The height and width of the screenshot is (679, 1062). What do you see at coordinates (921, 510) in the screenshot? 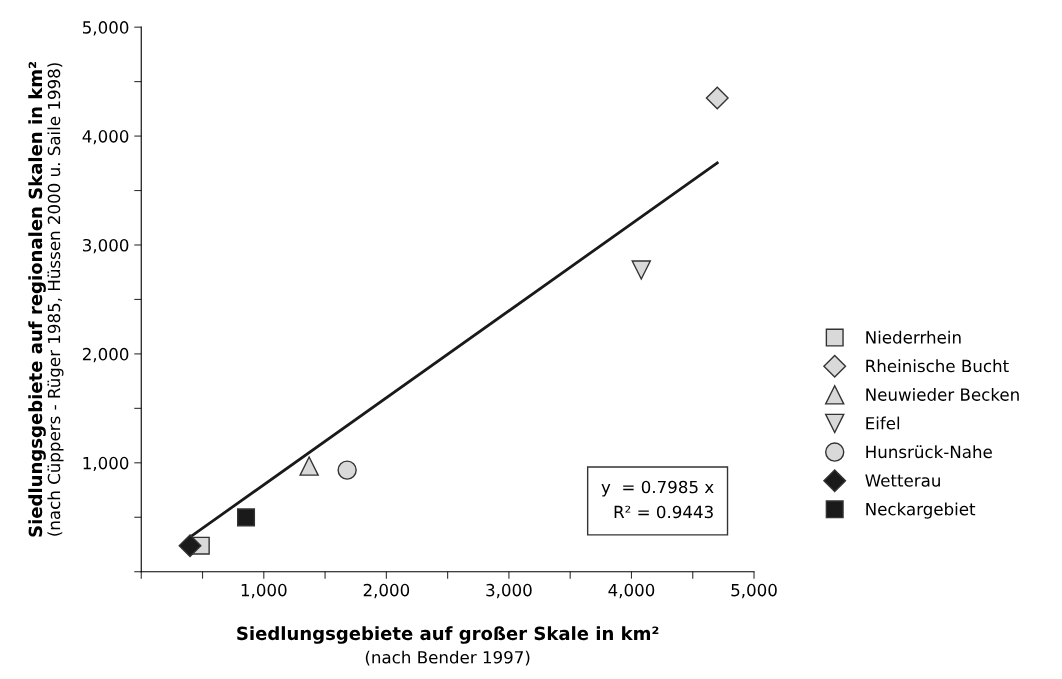
I see `legend-label: Neckargebiet` at bounding box center [921, 510].